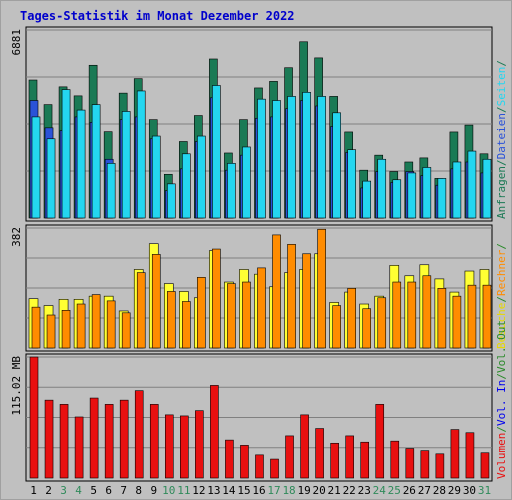  What do you see at coordinates (394, 490) in the screenshot?
I see `day-label-25: 25` at bounding box center [394, 490].